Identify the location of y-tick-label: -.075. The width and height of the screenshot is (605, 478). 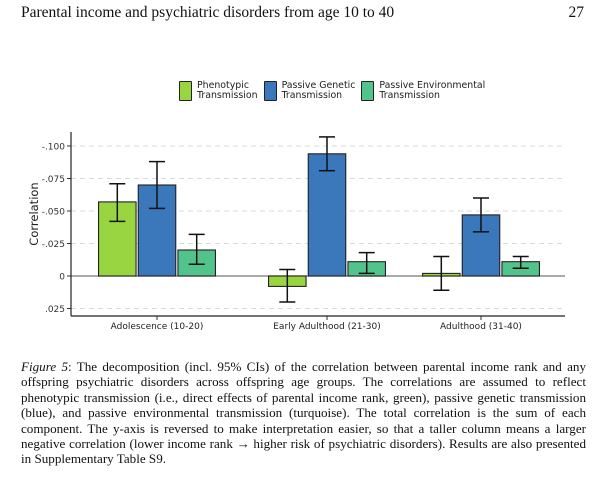
(53, 180).